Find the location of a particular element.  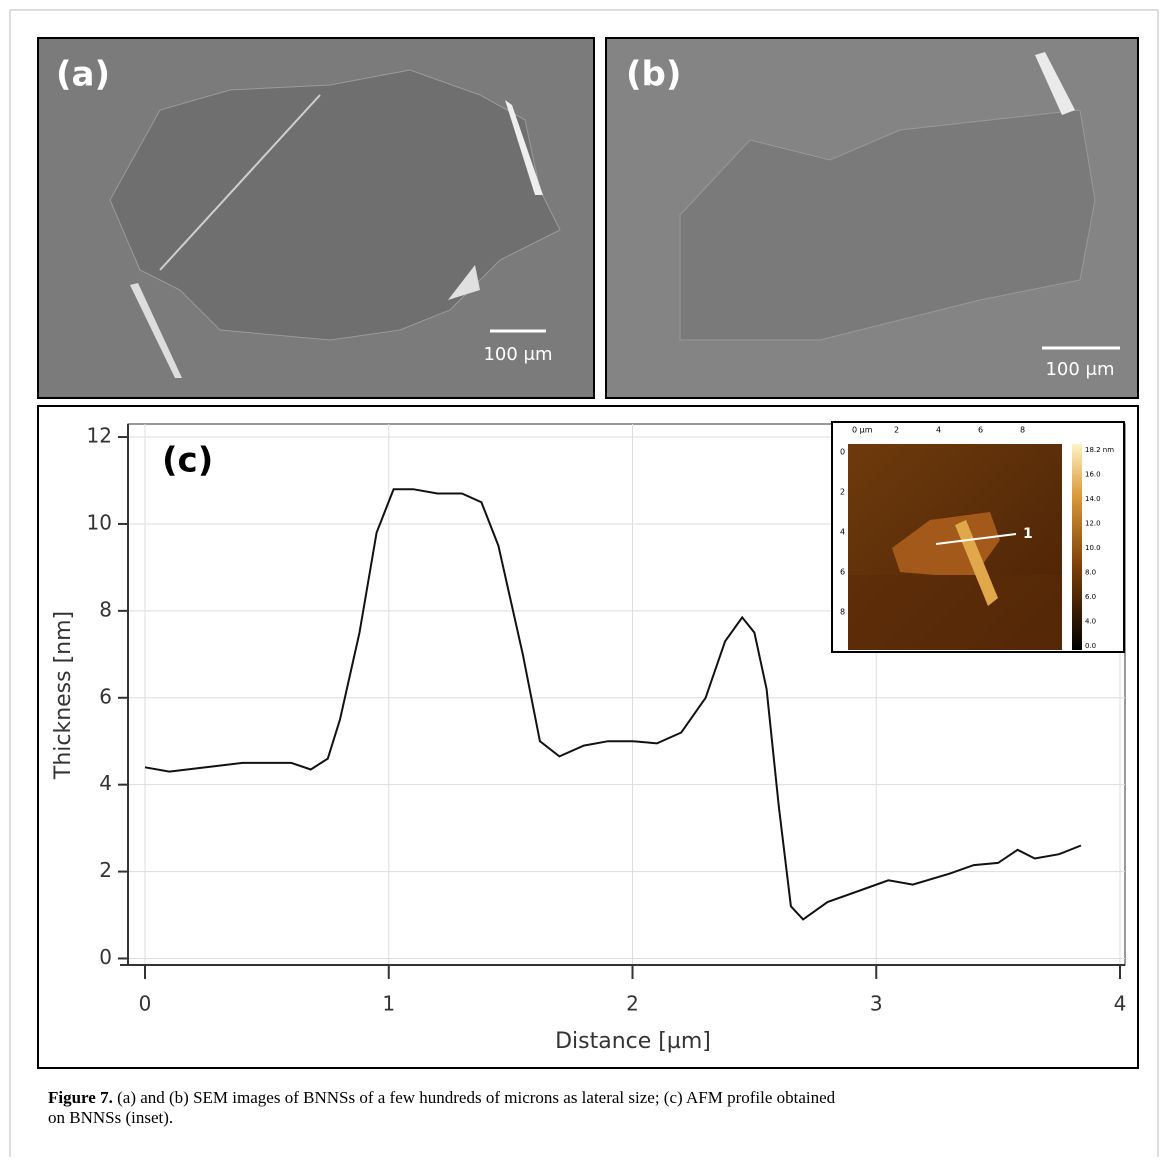

profile-line is located at coordinates (976, 539).